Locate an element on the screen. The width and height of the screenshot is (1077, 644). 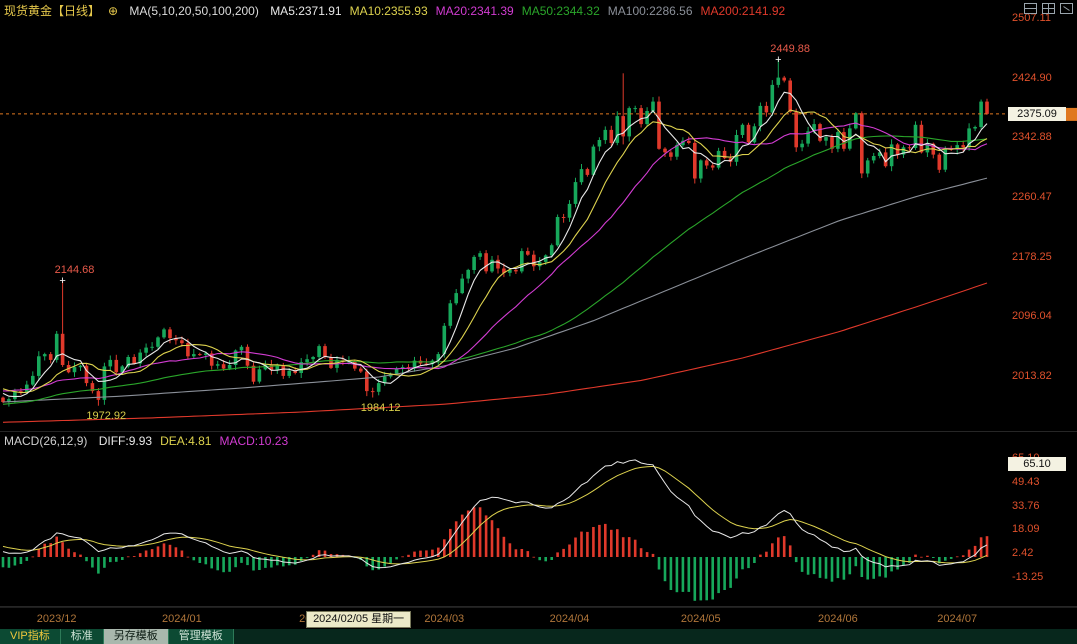
tab-vip-indicators: VIP指标 is located at coordinates (30, 636).